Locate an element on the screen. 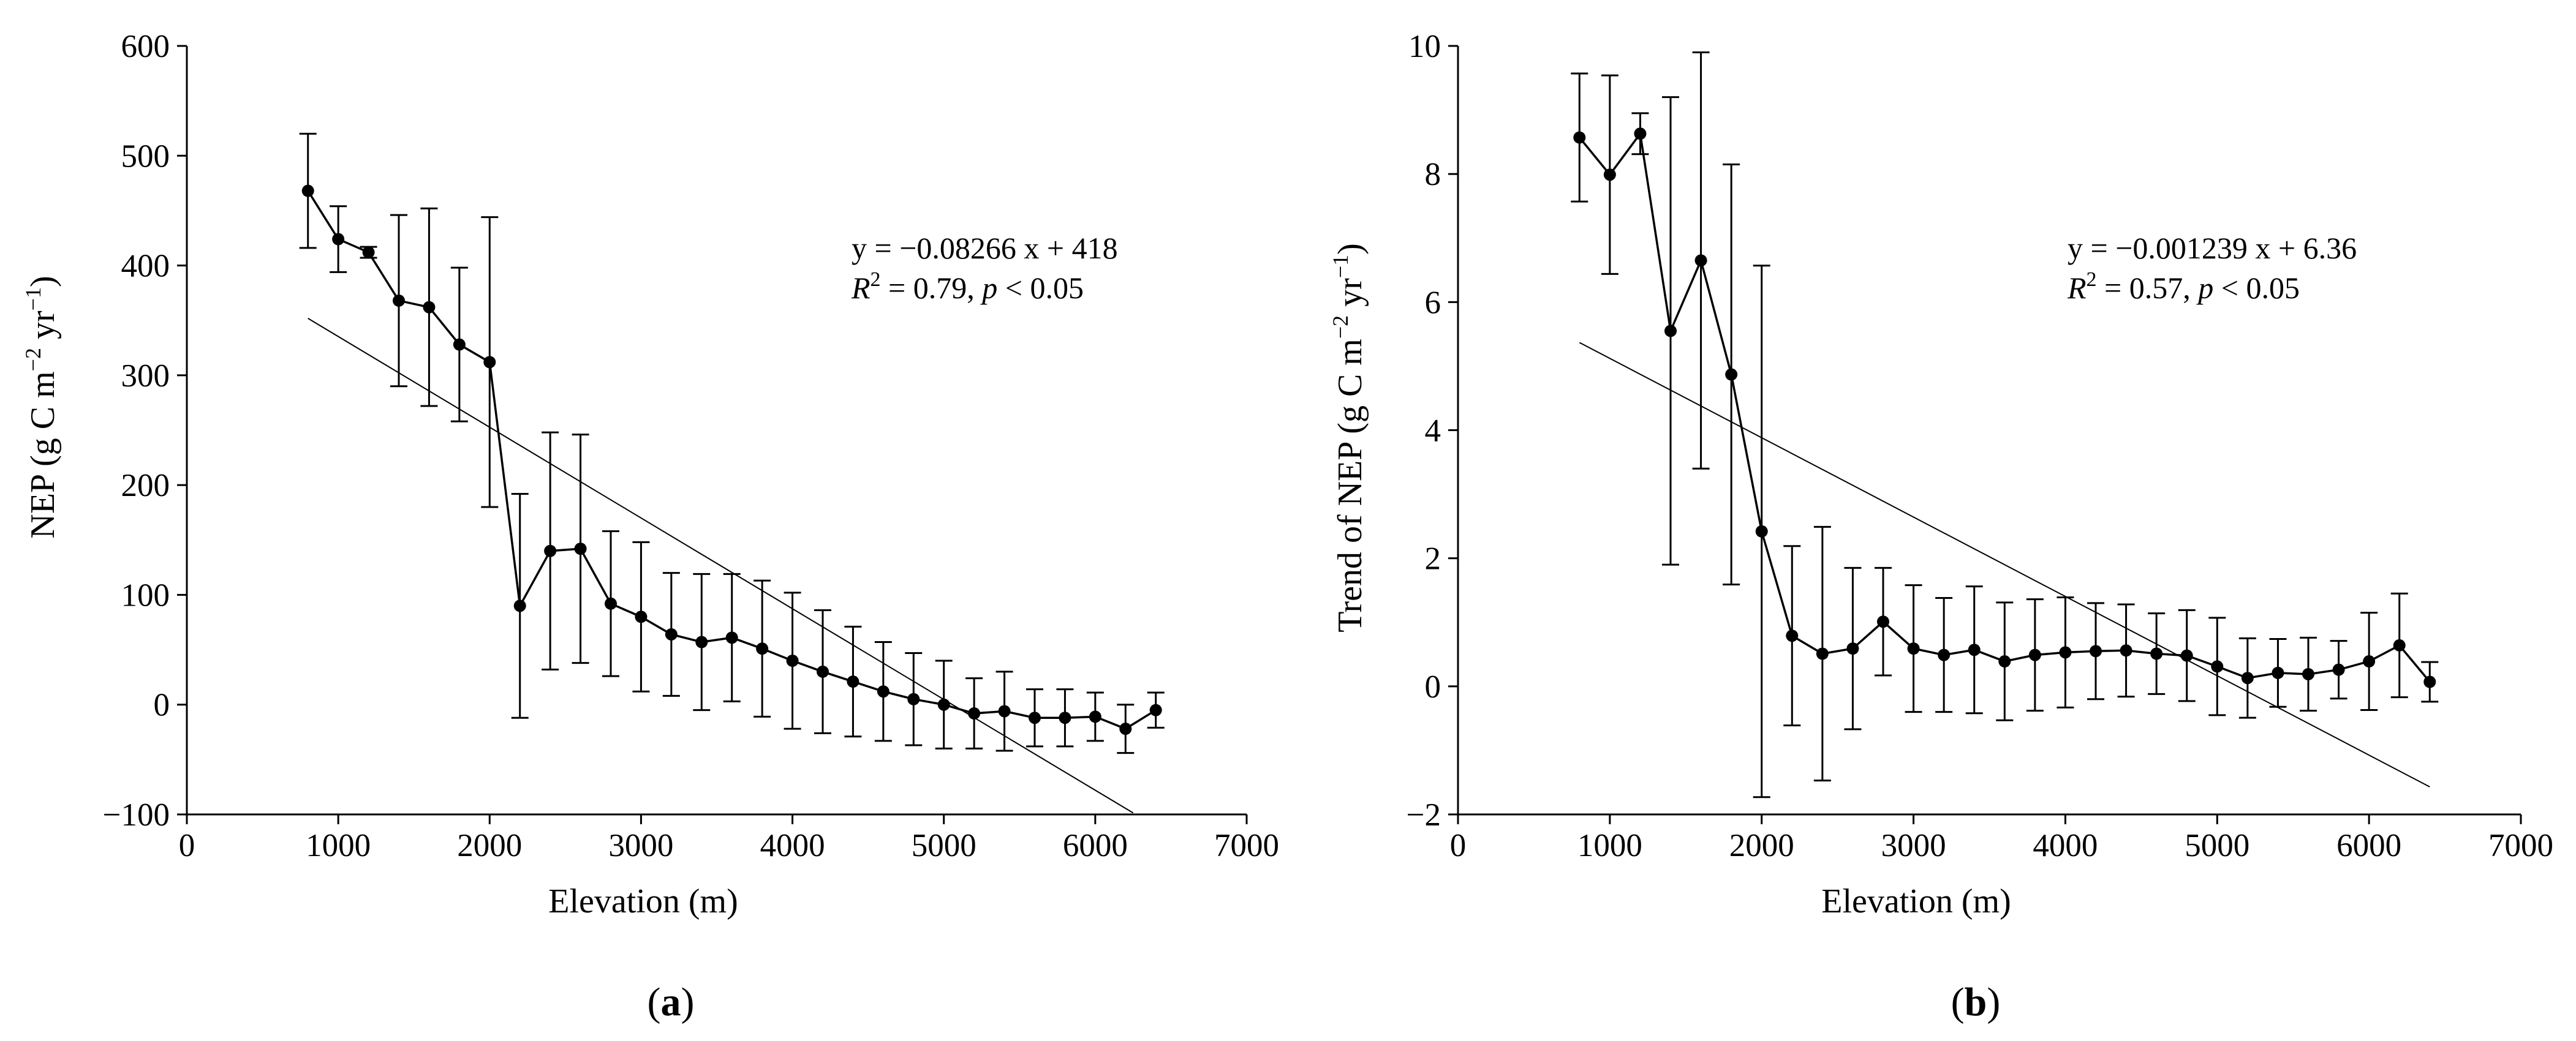  y-tick-label: 6 is located at coordinates (1433, 302).